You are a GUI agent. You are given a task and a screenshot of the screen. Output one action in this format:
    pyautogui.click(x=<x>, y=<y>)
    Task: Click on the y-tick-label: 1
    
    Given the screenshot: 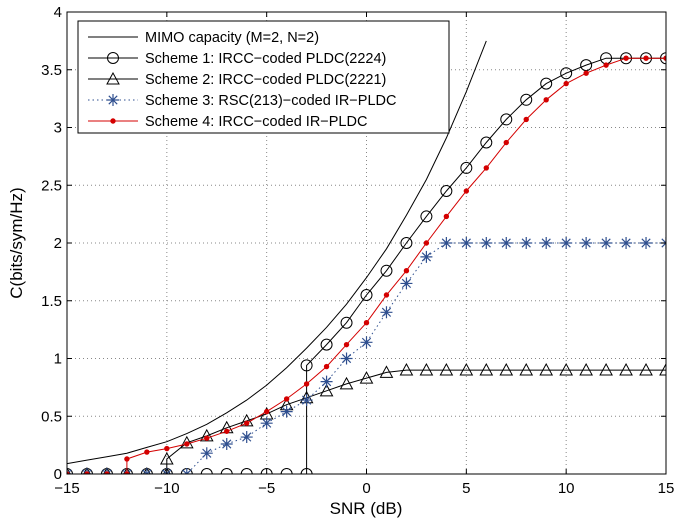 What is the action you would take?
    pyautogui.click(x=58, y=359)
    